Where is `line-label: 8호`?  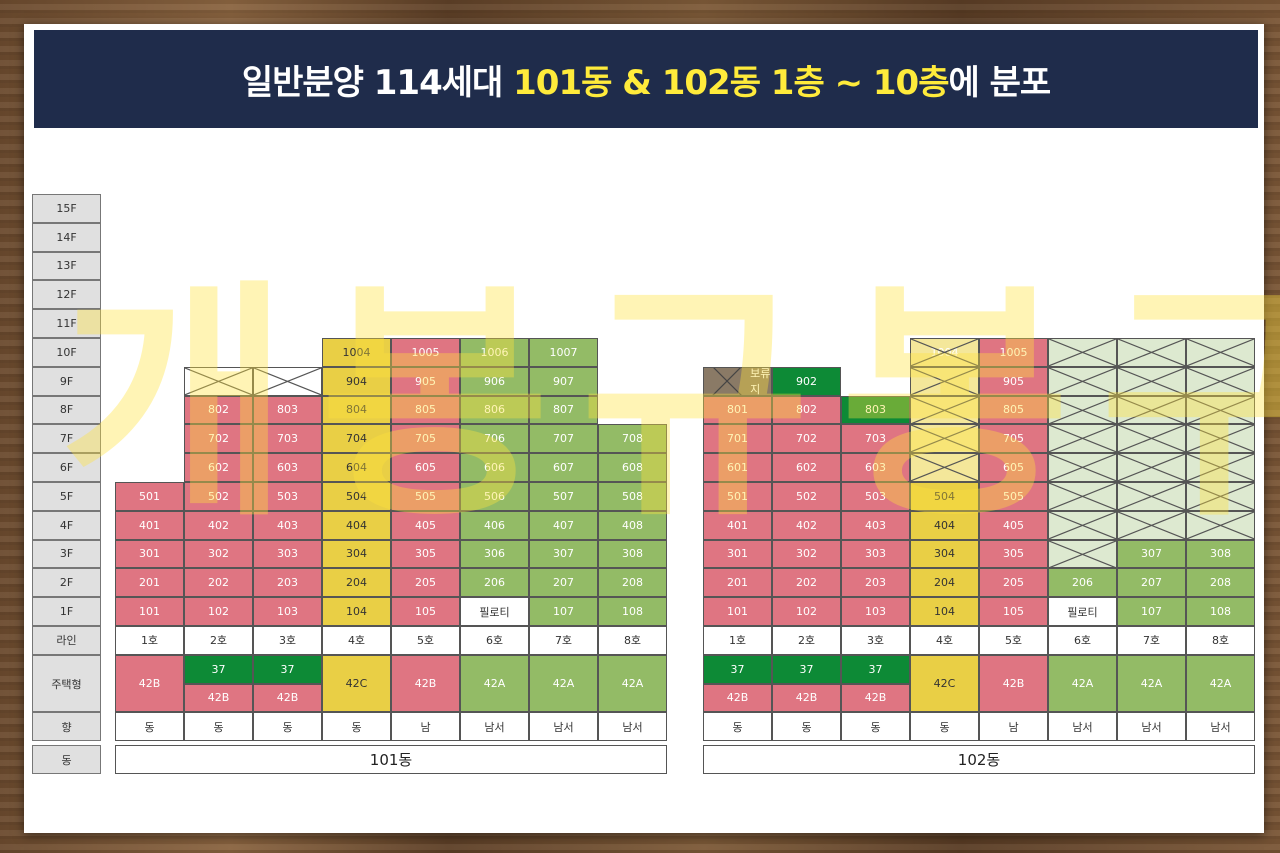 line-label: 8호 is located at coordinates (1220, 640).